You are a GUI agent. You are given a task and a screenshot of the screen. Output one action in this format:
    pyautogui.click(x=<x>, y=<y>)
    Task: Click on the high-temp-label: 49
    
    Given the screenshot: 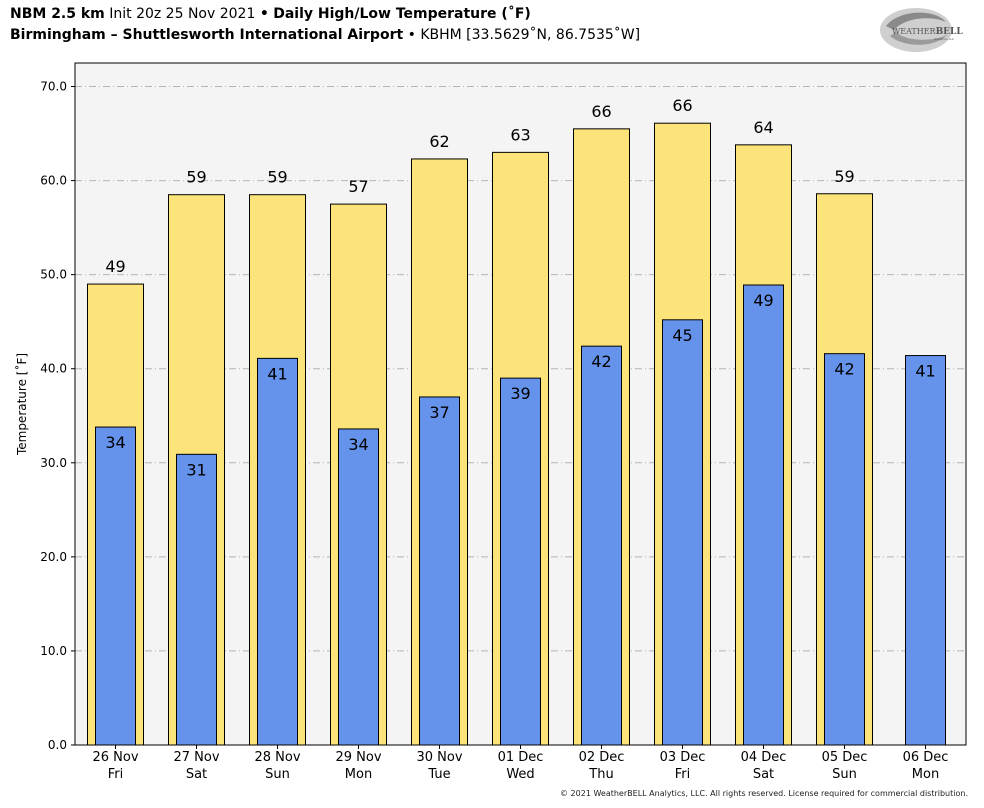 What is the action you would take?
    pyautogui.click(x=115, y=266)
    